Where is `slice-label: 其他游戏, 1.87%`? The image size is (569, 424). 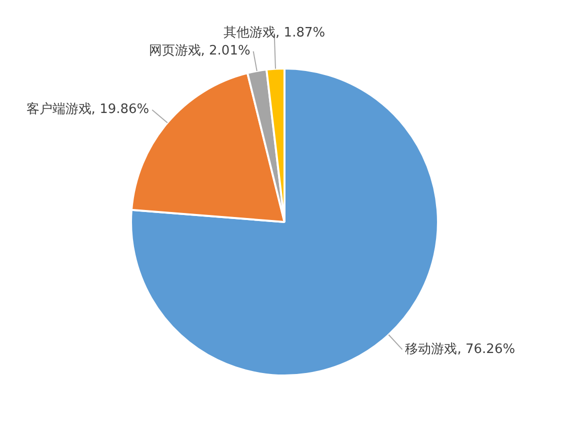 slice-label: 其他游戏, 1.87% is located at coordinates (275, 33).